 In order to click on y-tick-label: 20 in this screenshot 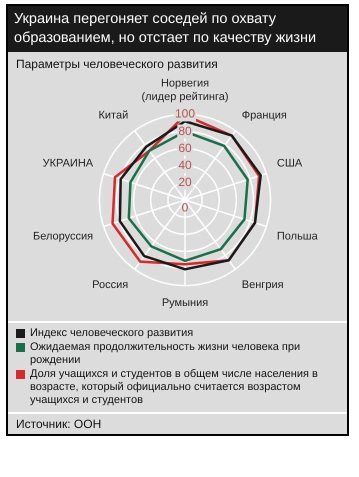, I will do `click(185, 182)`.